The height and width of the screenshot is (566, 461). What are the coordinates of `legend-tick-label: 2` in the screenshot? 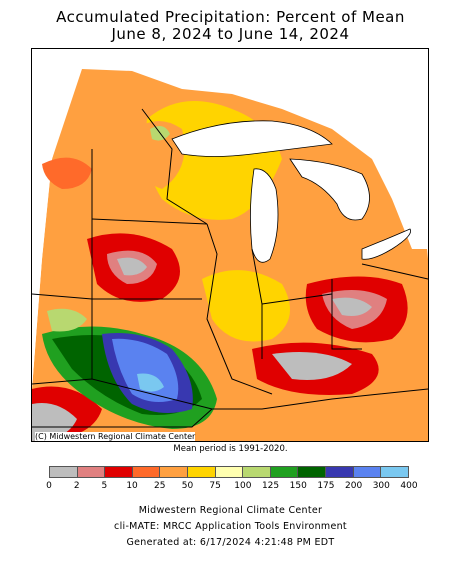 It's located at (76, 486).